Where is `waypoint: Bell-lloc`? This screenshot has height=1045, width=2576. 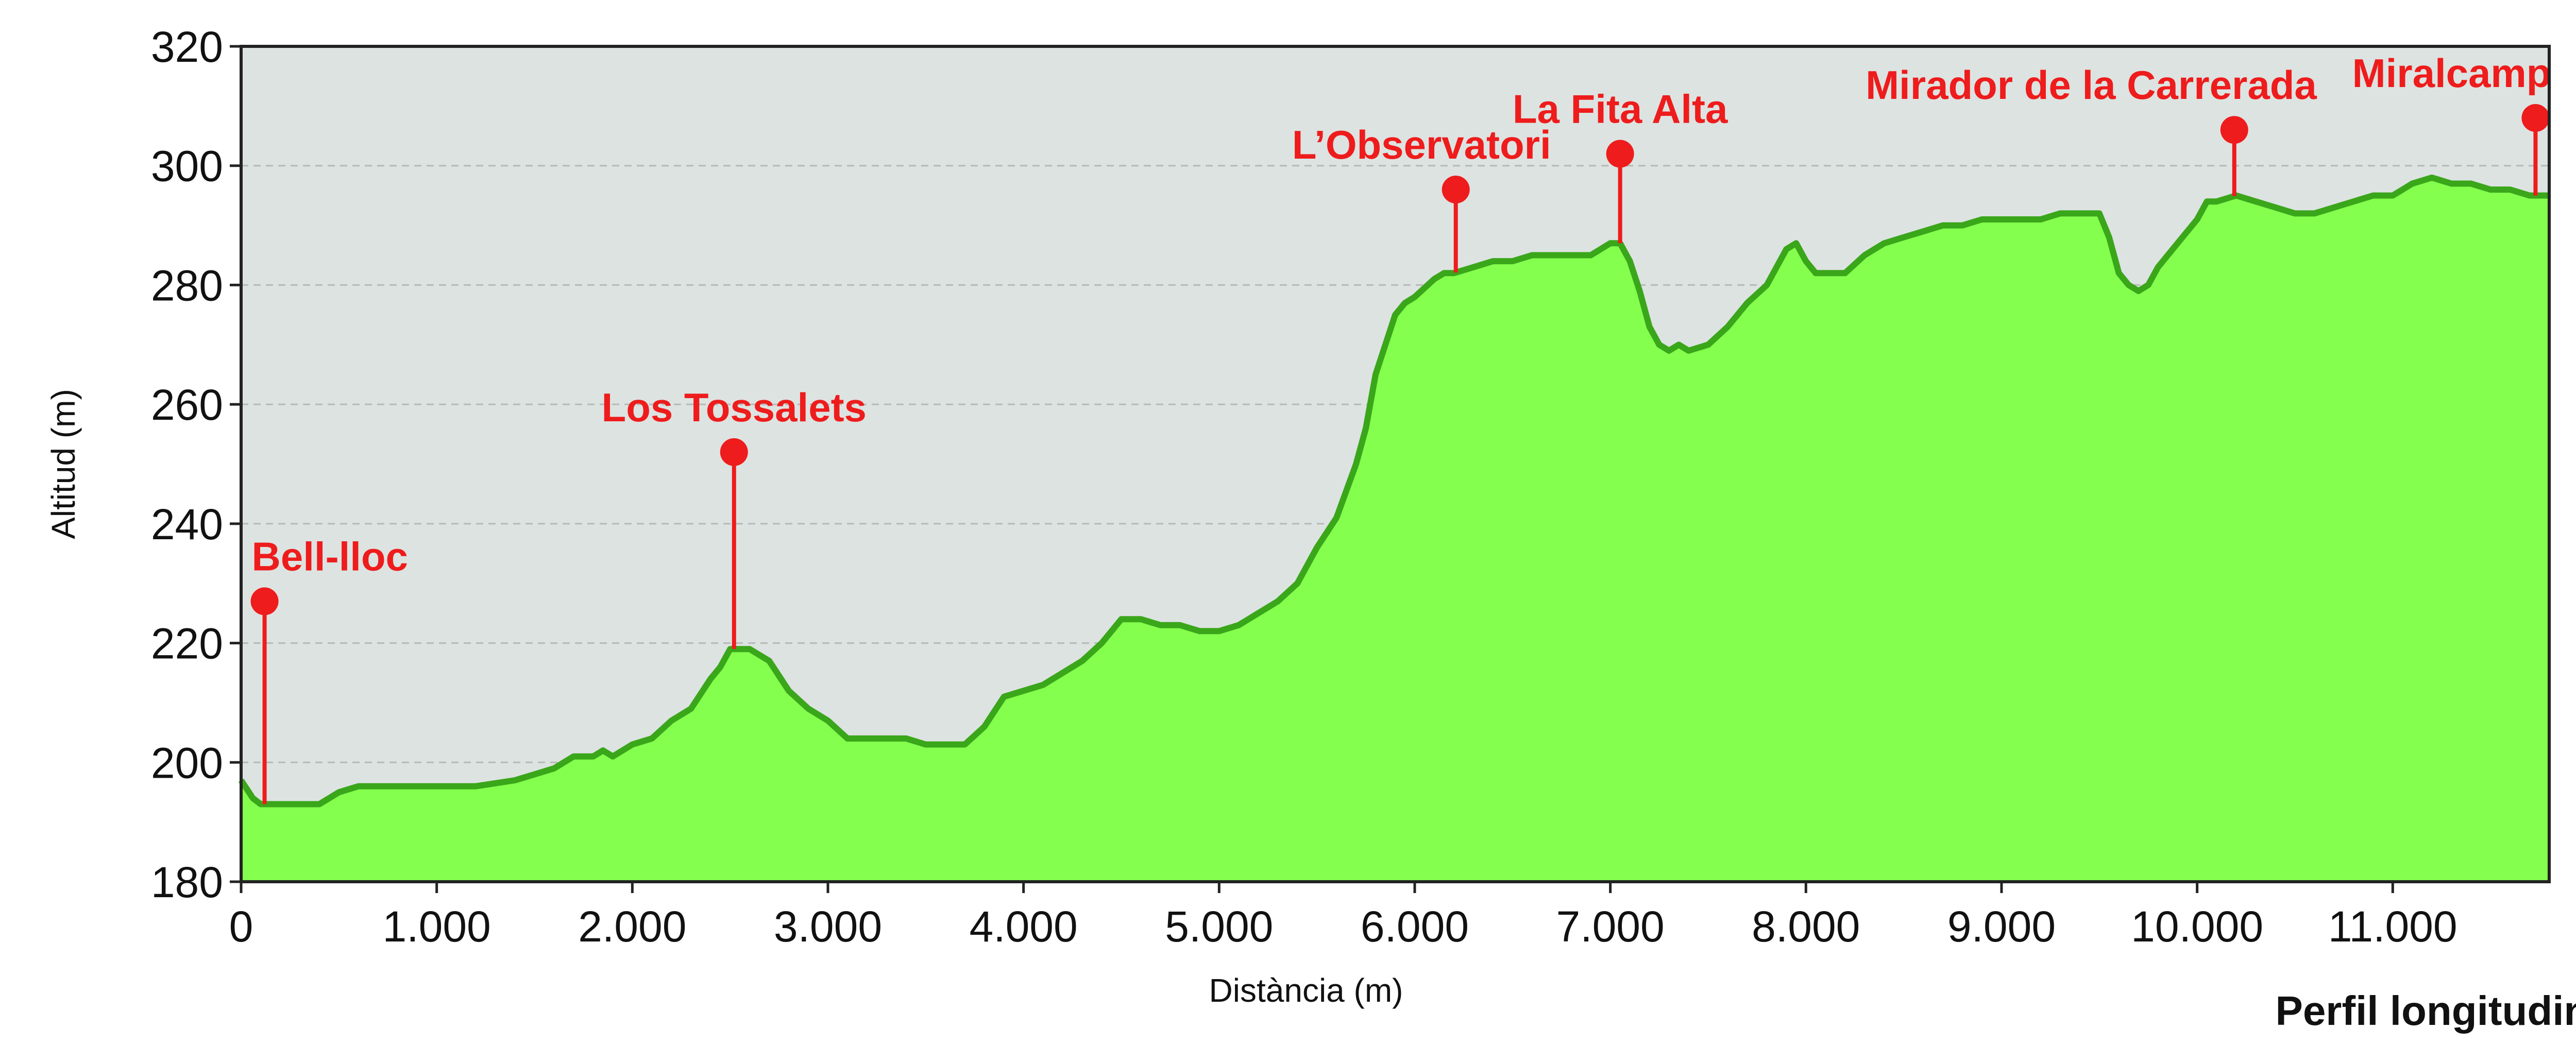
waypoint: Bell-lloc is located at coordinates (329, 669).